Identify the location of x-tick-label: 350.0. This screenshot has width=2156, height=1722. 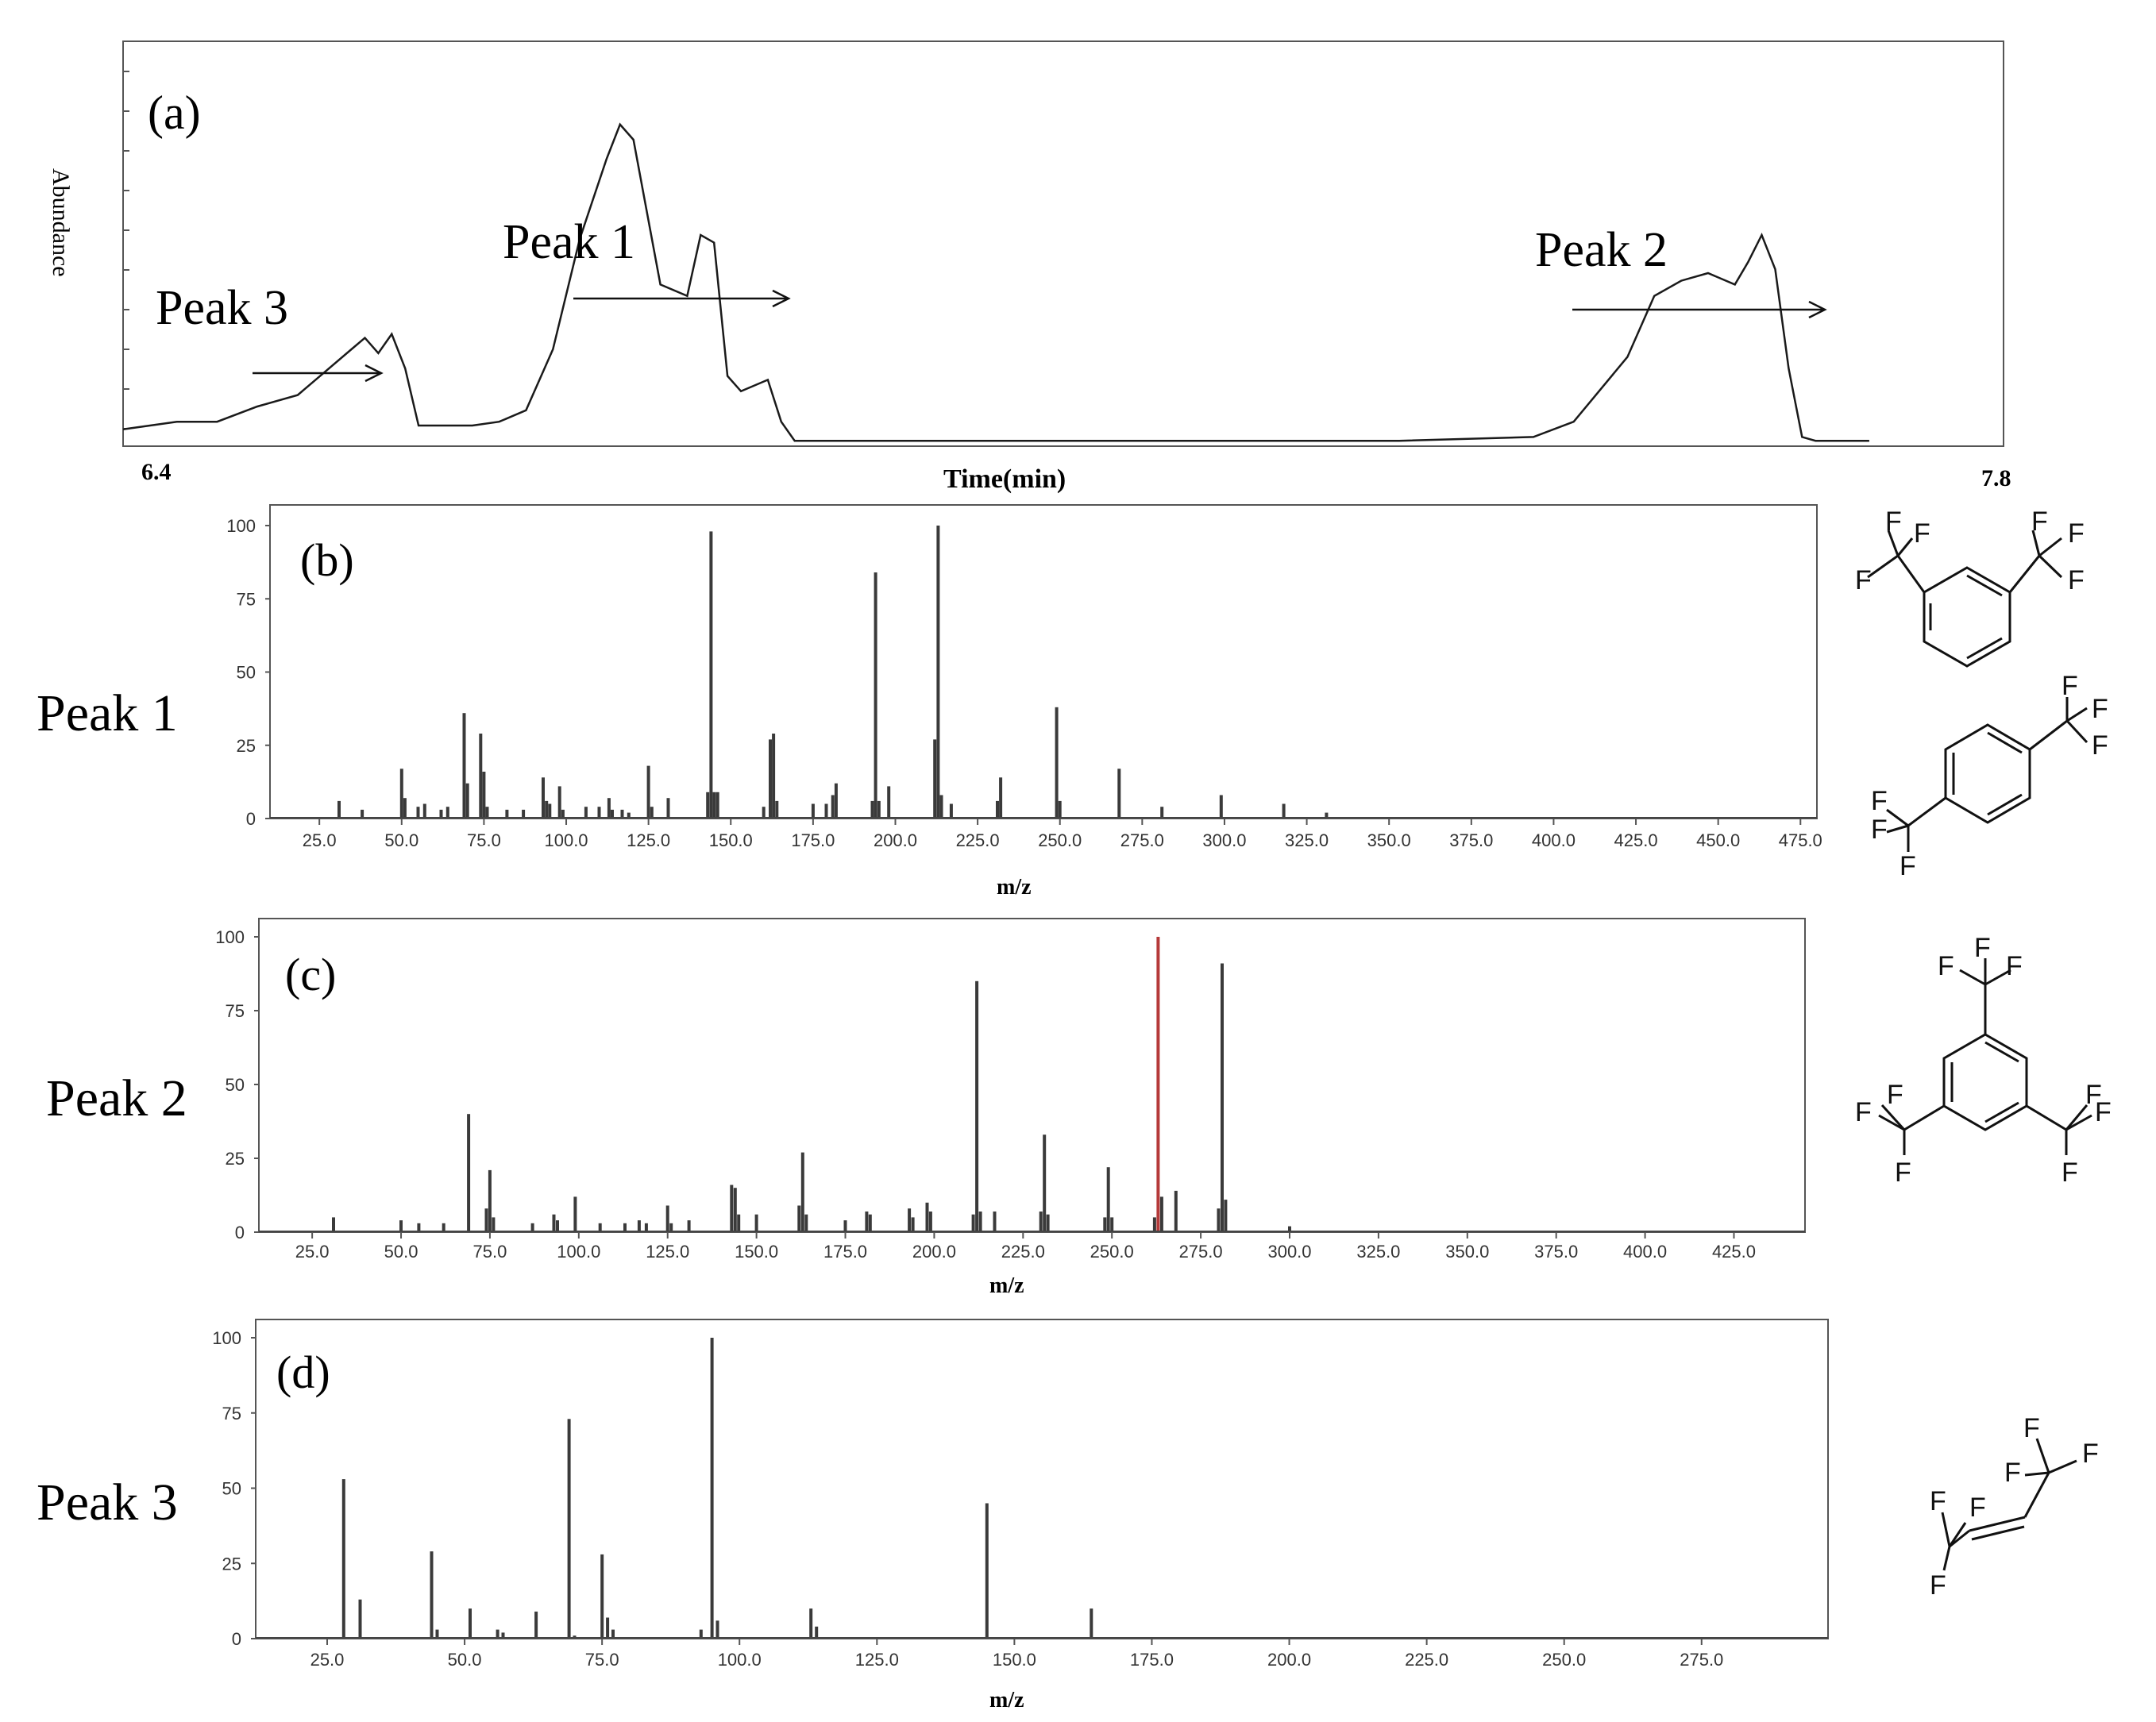
(1467, 1252).